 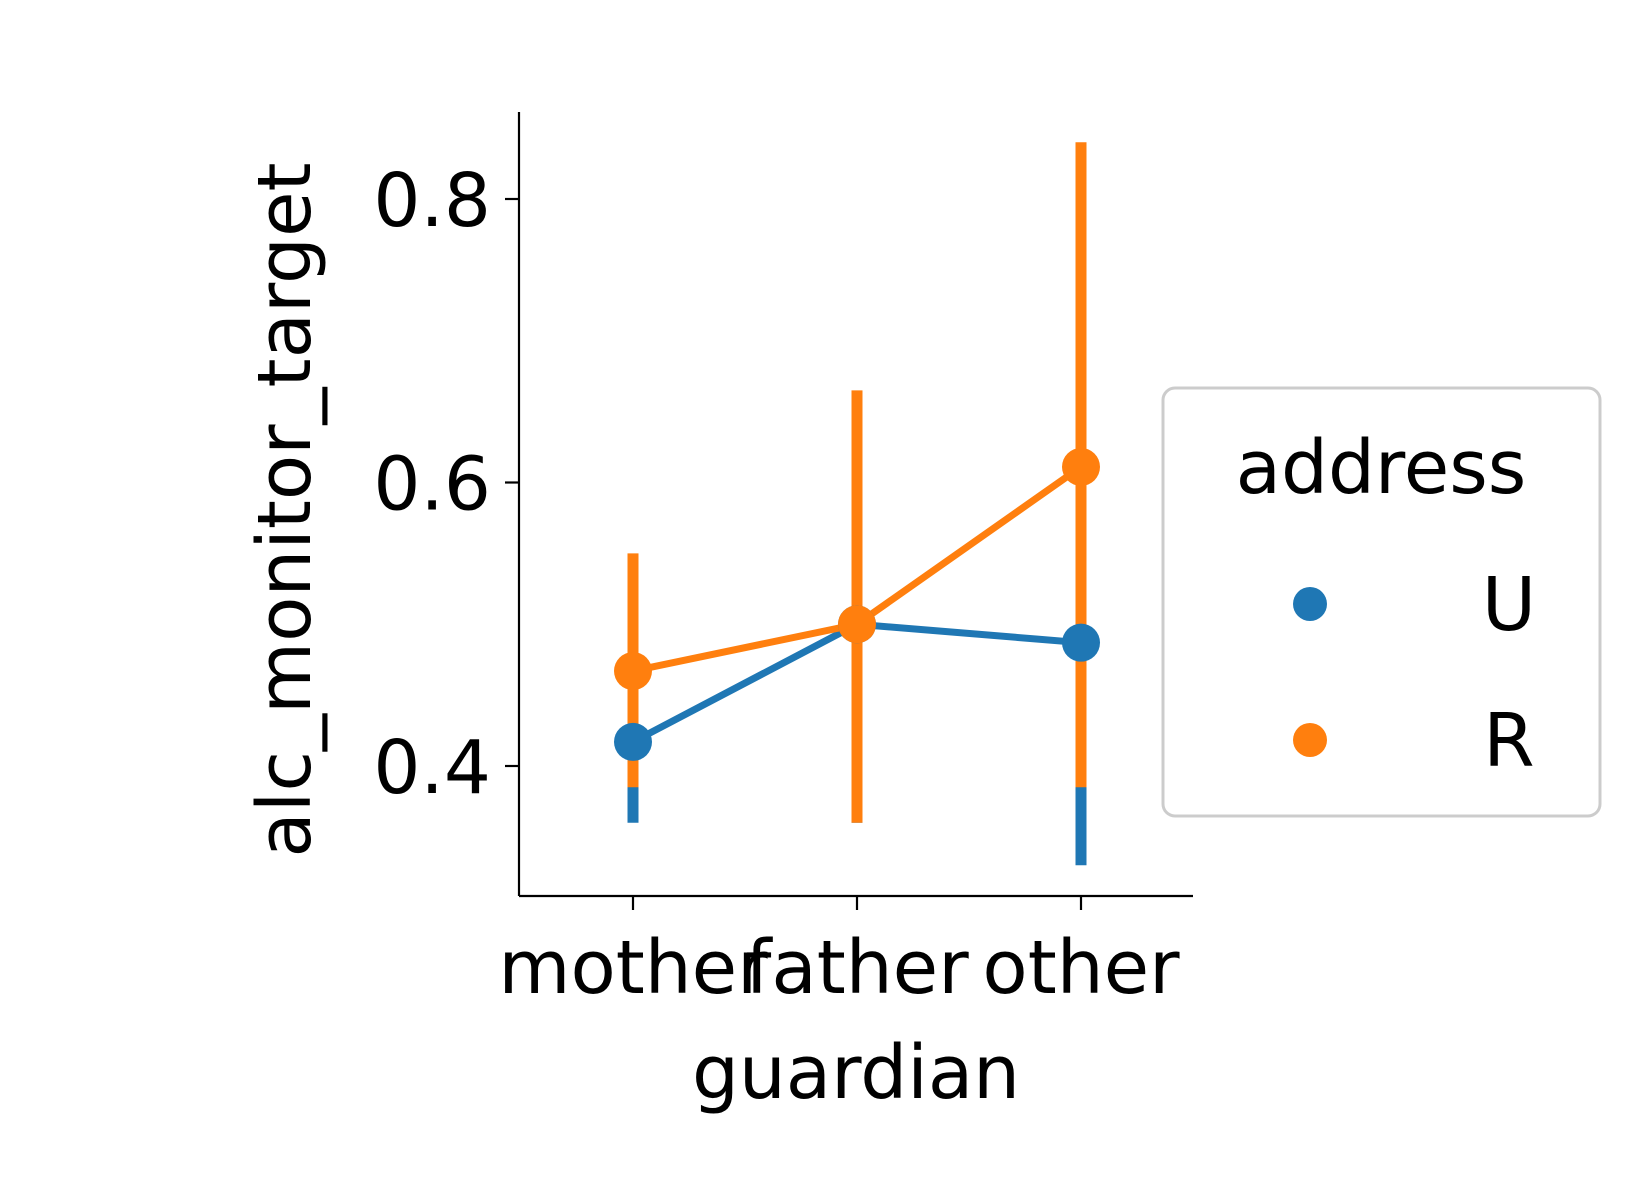 I want to click on legend: address U R, so click(x=1381, y=602).